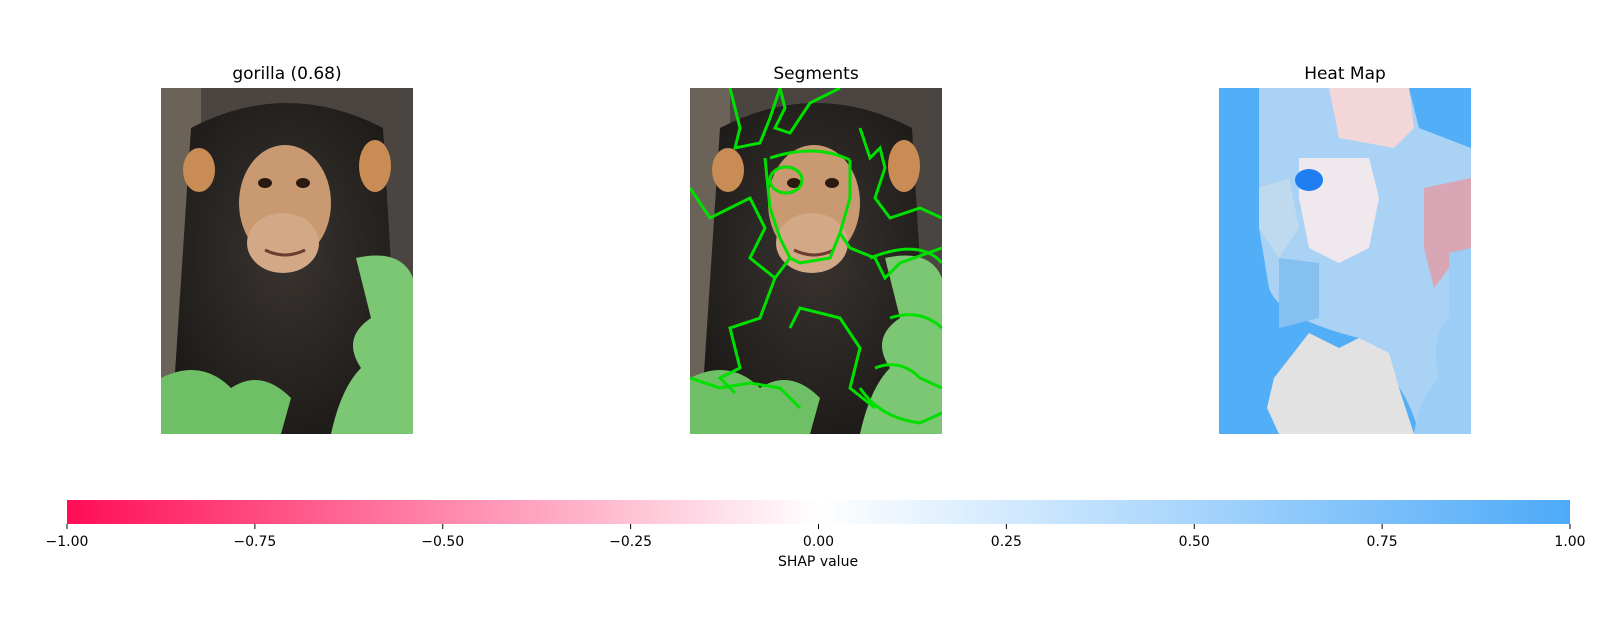  Describe the element at coordinates (630, 542) in the screenshot. I see `colorbar-tick-label: −0.25` at that location.